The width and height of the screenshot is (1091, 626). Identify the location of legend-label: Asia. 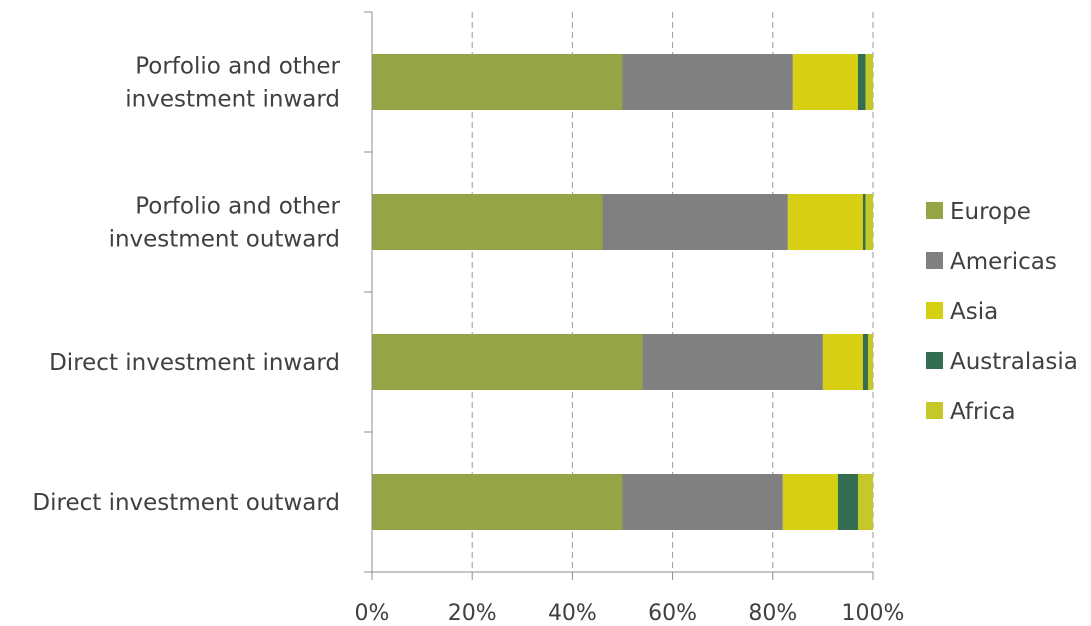
(974, 312).